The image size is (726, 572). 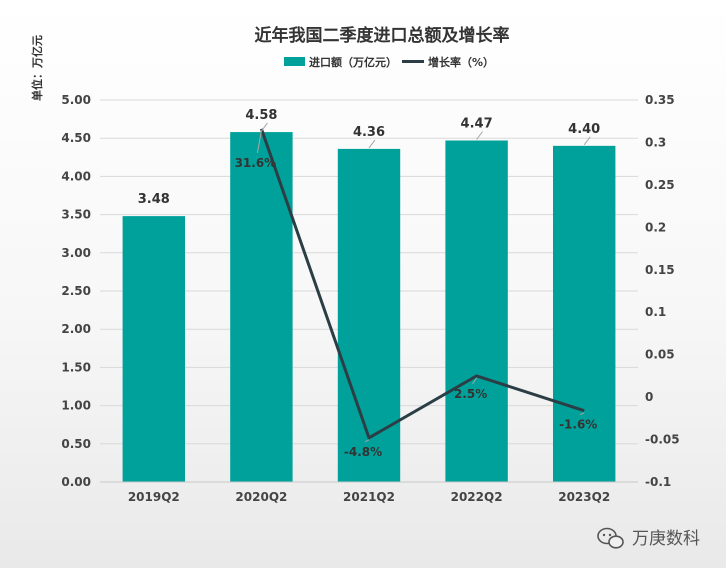 What do you see at coordinates (477, 123) in the screenshot?
I see `bar-value-label: 4.47` at bounding box center [477, 123].